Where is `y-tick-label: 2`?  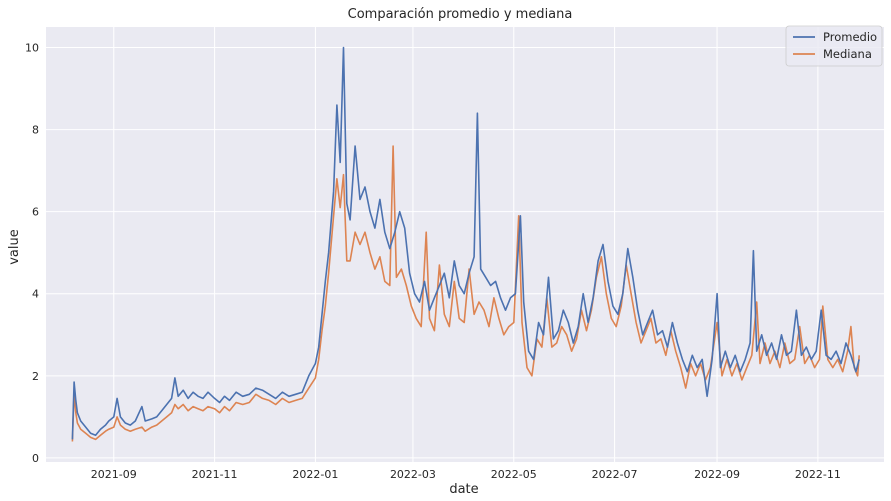 y-tick-label: 2 is located at coordinates (35, 376).